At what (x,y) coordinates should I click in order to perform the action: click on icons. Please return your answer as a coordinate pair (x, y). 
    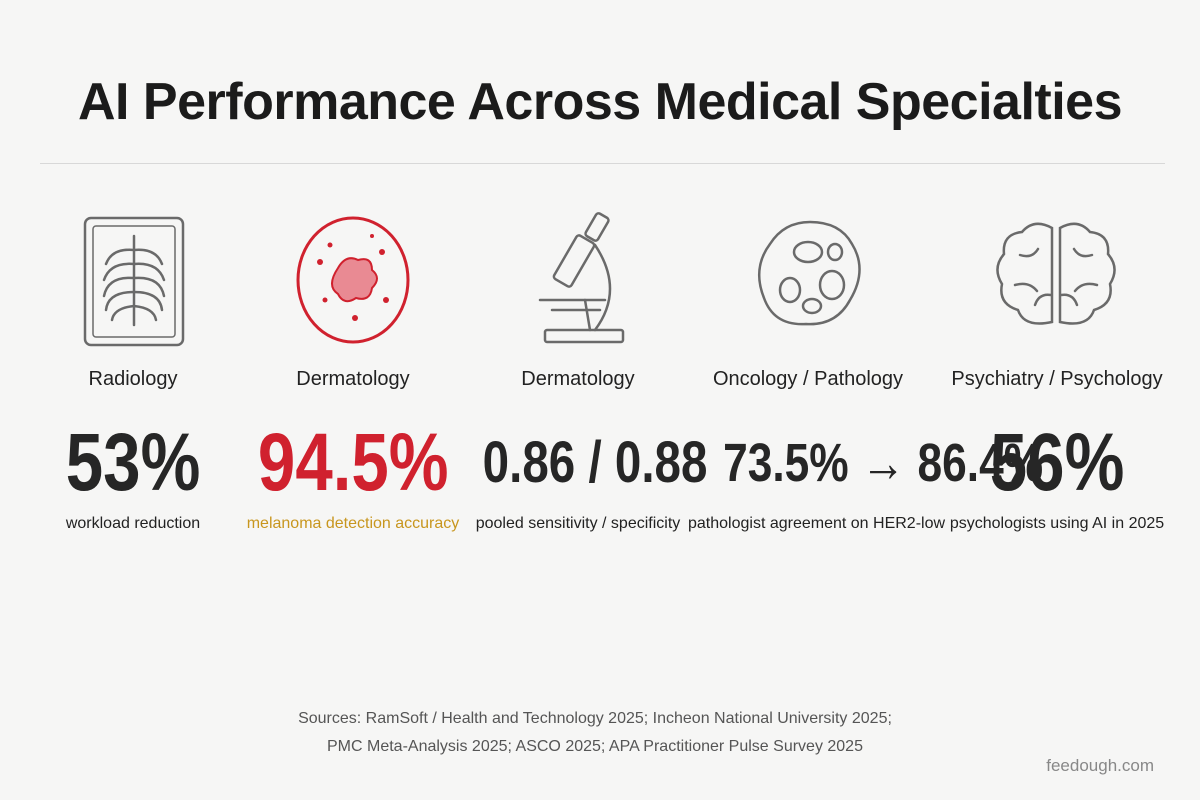
    Looking at the image, I should click on (599, 279).